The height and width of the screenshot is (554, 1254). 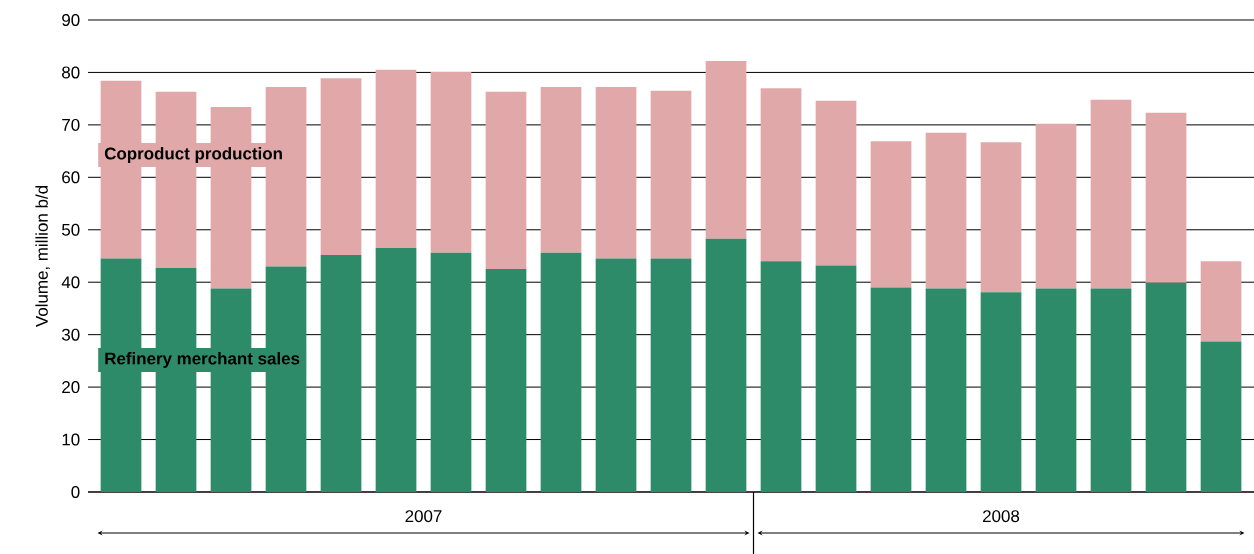 I want to click on y-tick-label: 90, so click(x=71, y=20).